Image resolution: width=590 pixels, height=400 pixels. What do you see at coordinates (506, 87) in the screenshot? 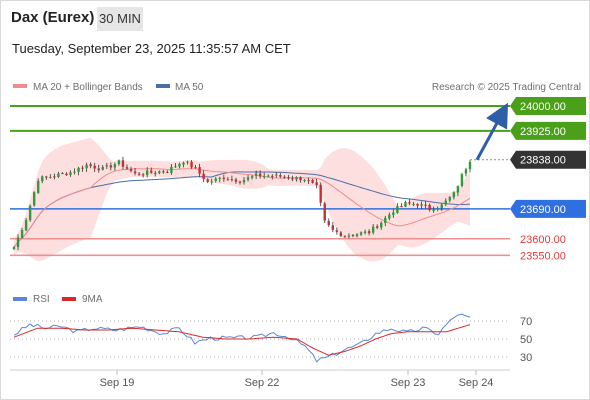
I see `copyright-label: Research © 2025 Trading Central` at bounding box center [506, 87].